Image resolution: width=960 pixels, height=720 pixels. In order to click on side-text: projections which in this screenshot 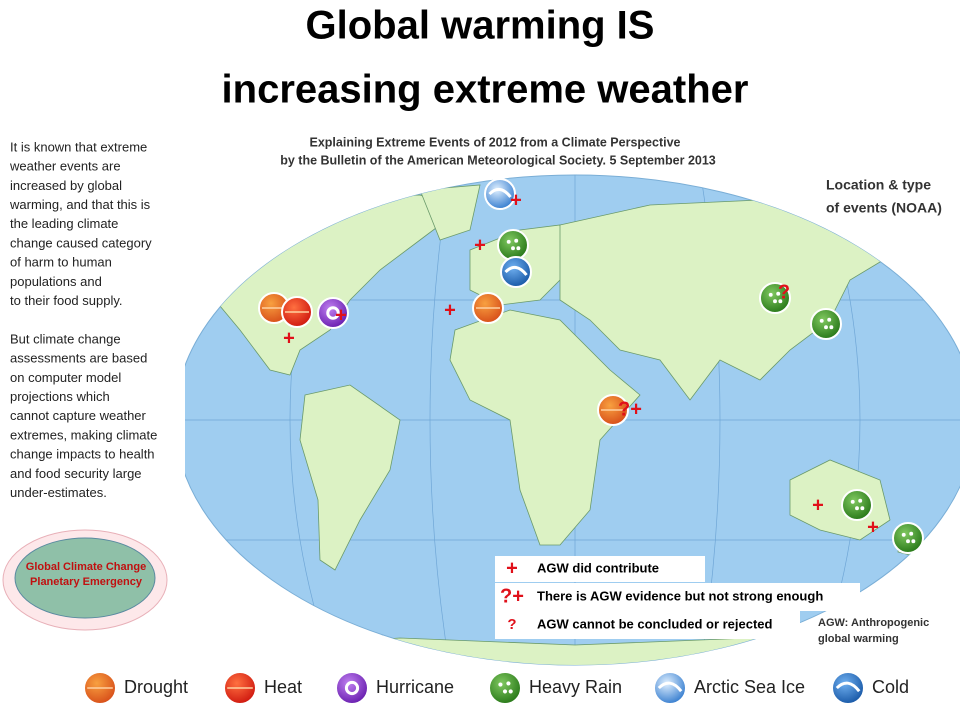, I will do `click(60, 396)`.